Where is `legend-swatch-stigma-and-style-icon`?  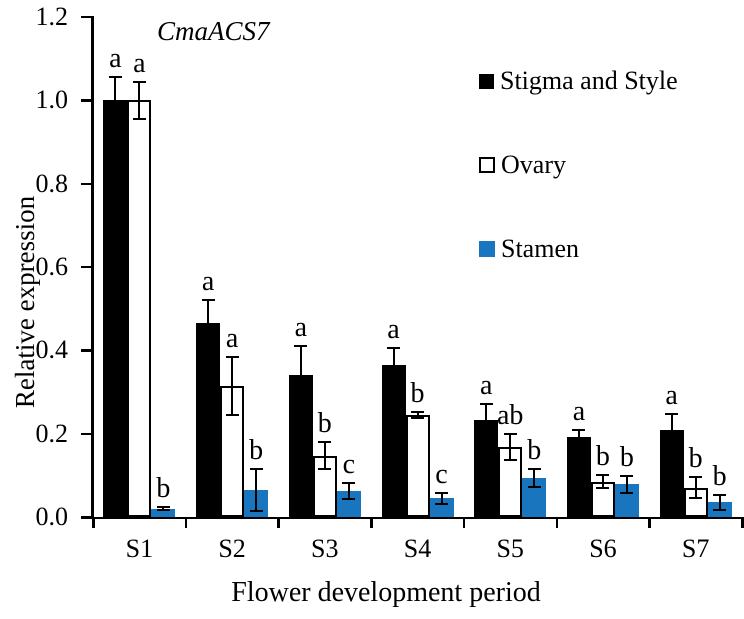 legend-swatch-stigma-and-style-icon is located at coordinates (486, 81).